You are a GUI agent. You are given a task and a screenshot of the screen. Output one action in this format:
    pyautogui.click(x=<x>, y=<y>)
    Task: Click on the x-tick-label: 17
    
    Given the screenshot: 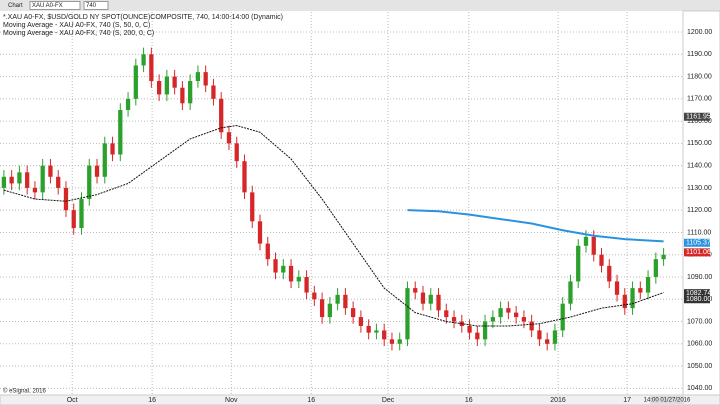 What is the action you would take?
    pyautogui.click(x=627, y=400)
    